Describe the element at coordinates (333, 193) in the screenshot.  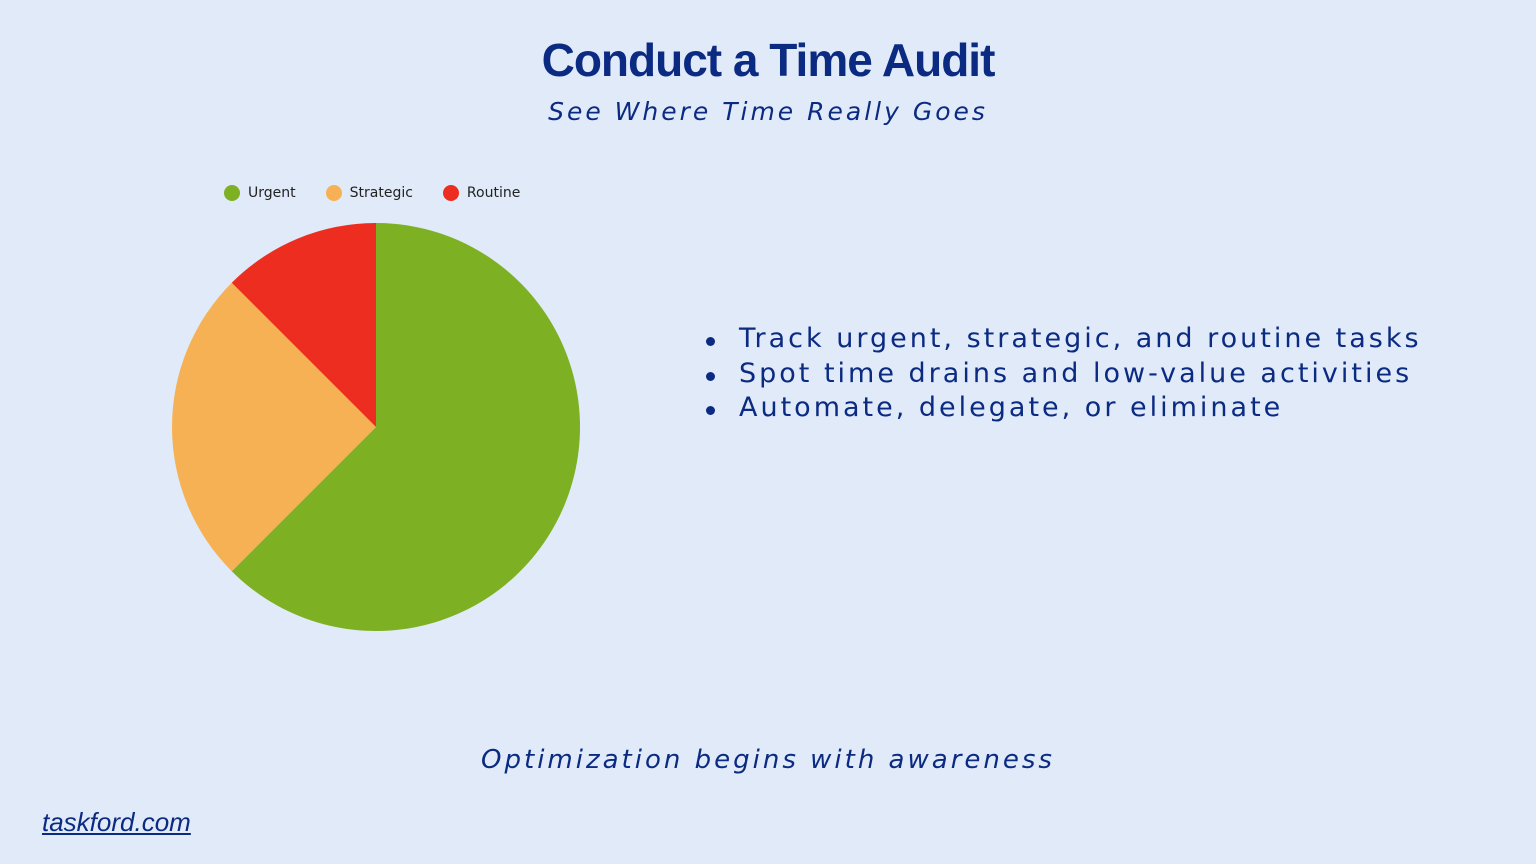
I see `legend-swatch-strategic` at that location.